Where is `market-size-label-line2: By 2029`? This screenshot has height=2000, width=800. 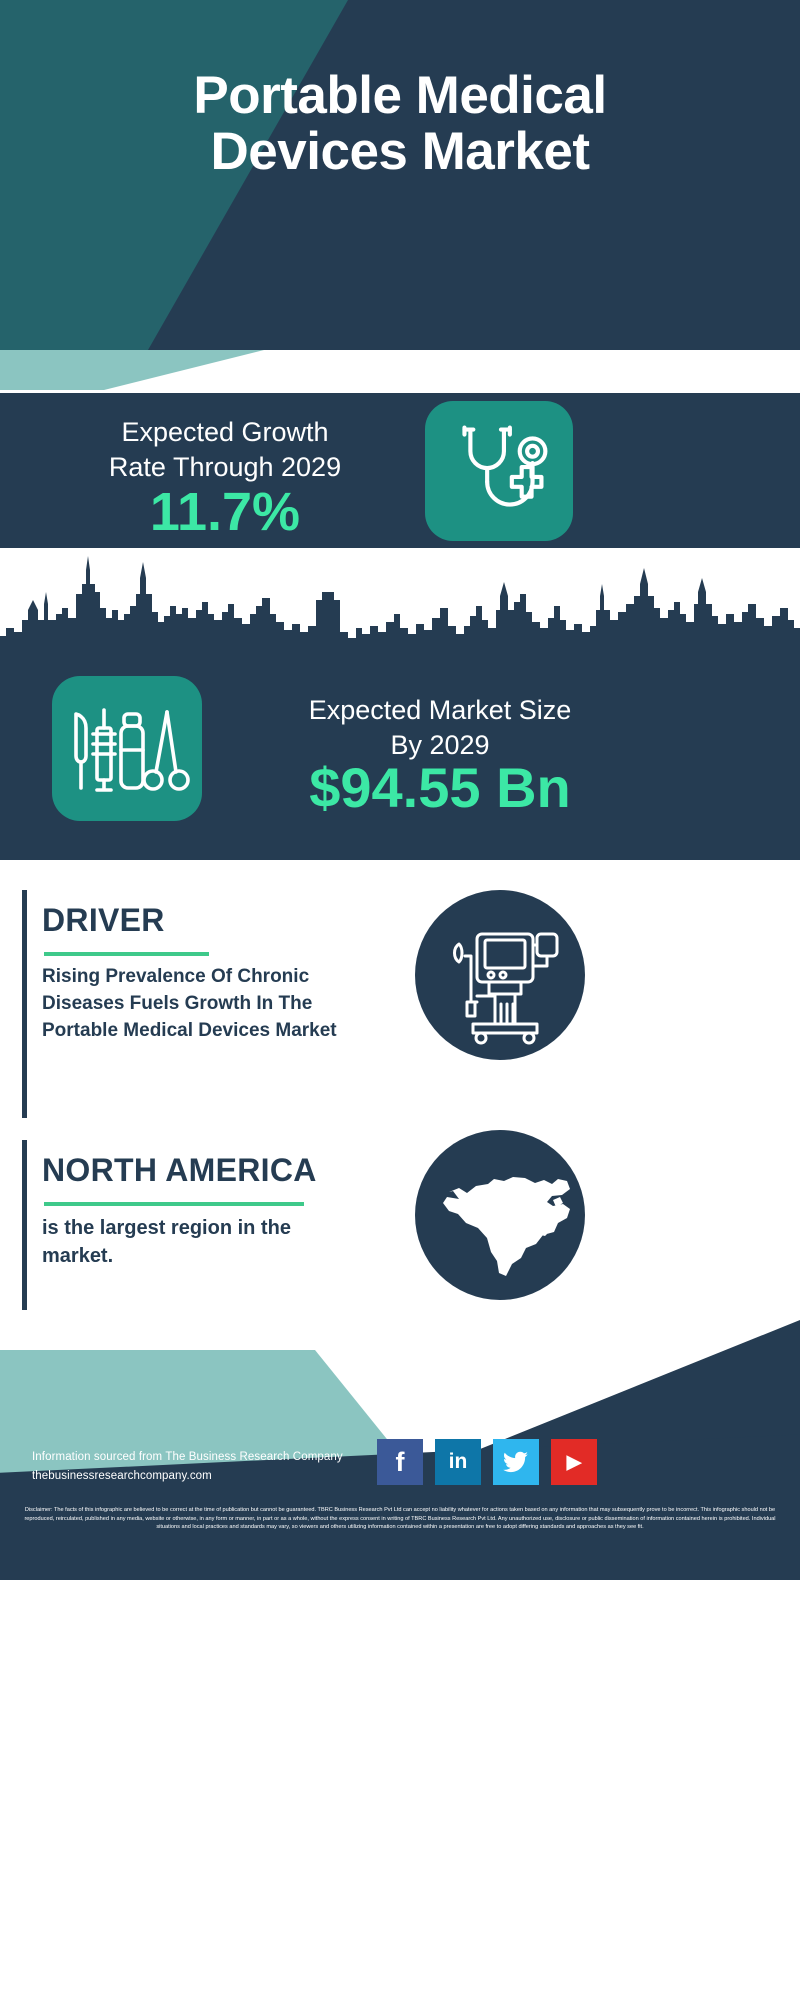 market-size-label-line2: By 2029 is located at coordinates (440, 745).